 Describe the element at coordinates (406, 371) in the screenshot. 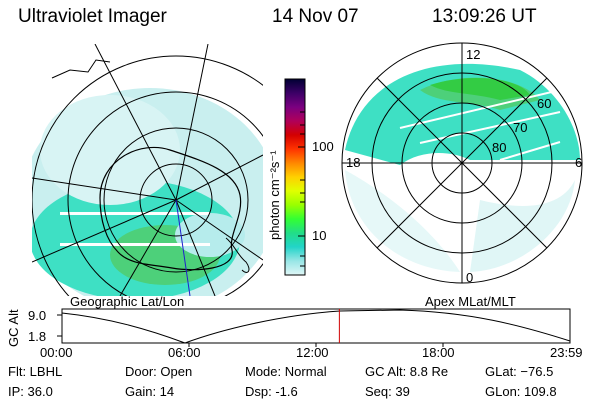

I see `info-gc-alt: GC Alt: 8.8 Re` at that location.